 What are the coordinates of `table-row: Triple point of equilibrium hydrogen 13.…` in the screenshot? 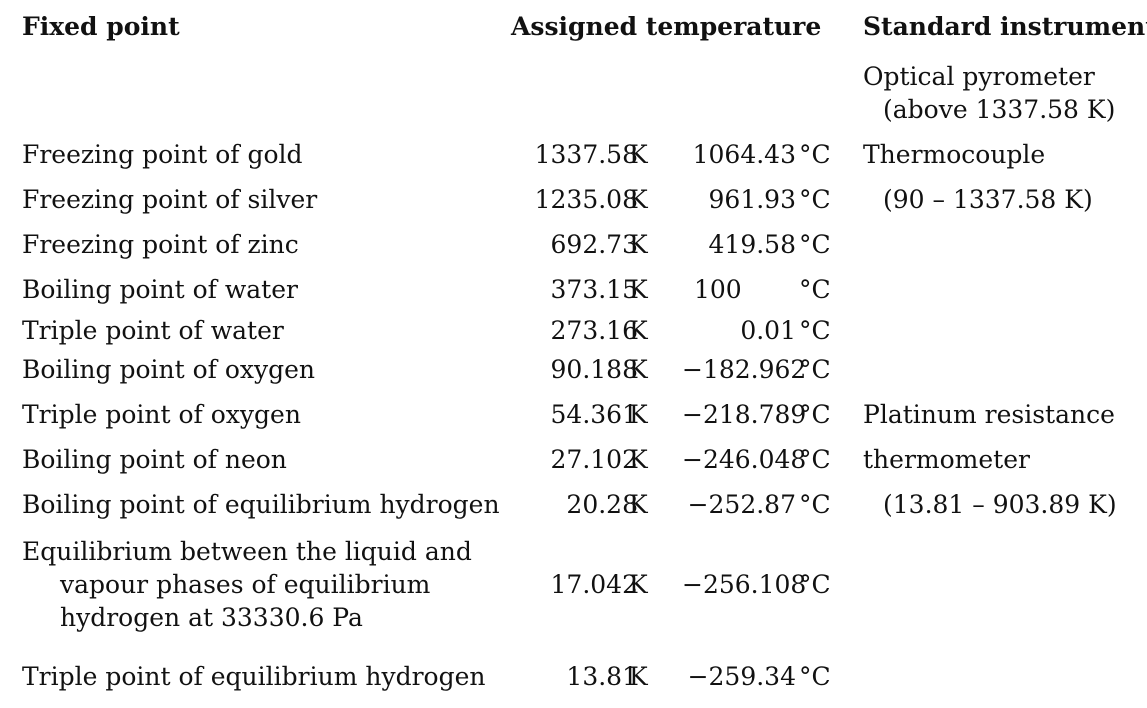 It's located at (573, 676).